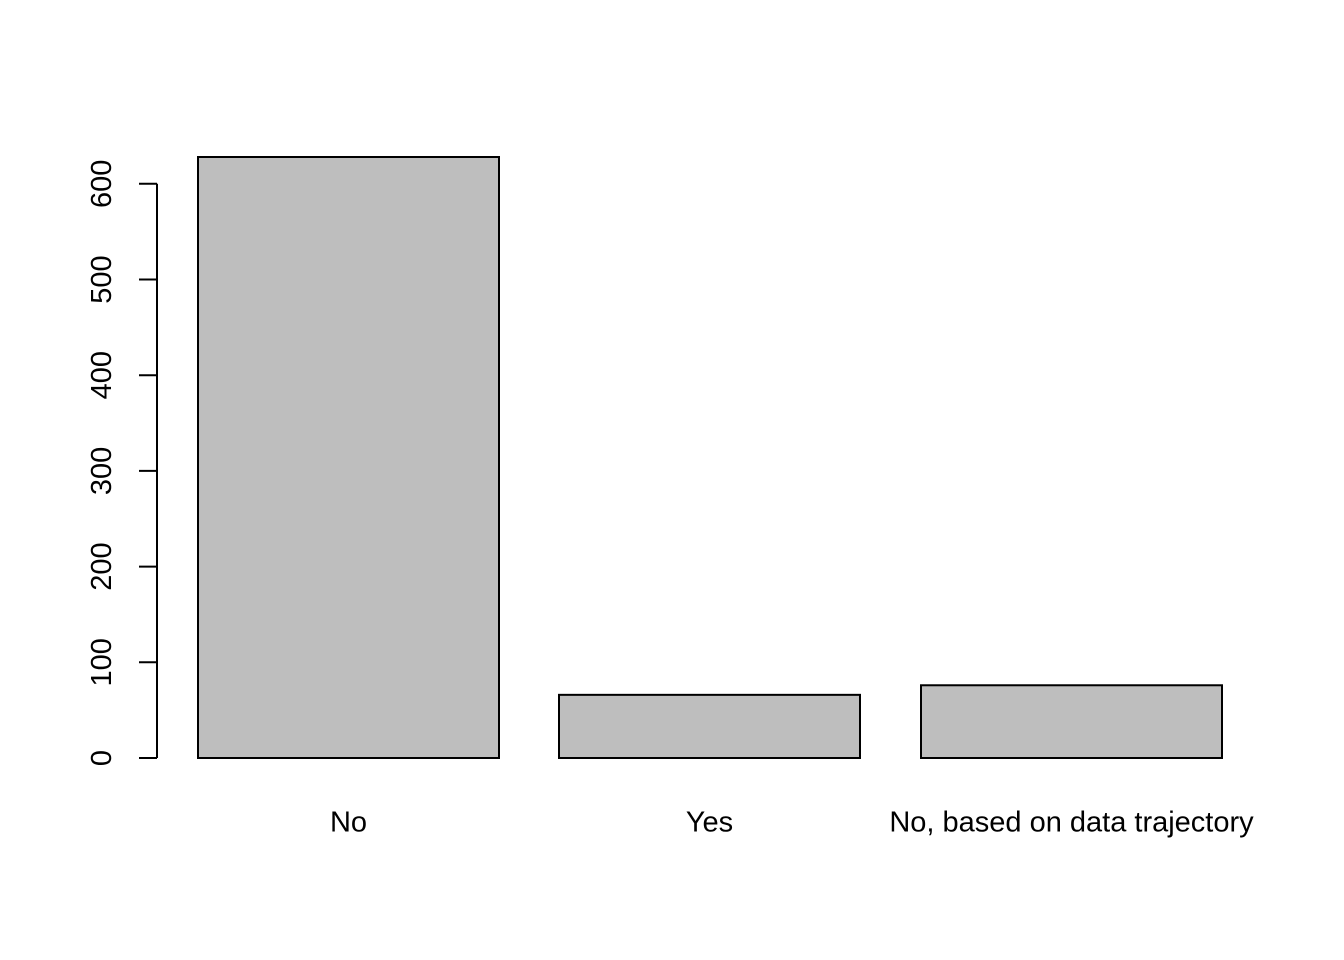 The width and height of the screenshot is (1344, 960). What do you see at coordinates (1071, 823) in the screenshot?
I see `x-category-label: No, based on data trajectory` at bounding box center [1071, 823].